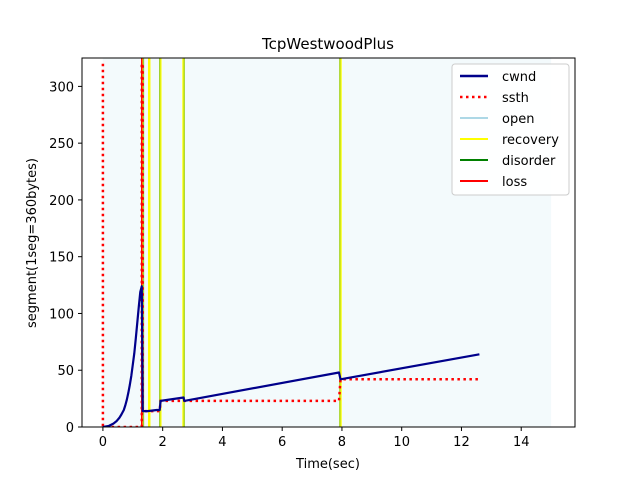 The height and width of the screenshot is (480, 640). I want to click on legend: cwnd ssth open recovery disorder loss, so click(510, 129).